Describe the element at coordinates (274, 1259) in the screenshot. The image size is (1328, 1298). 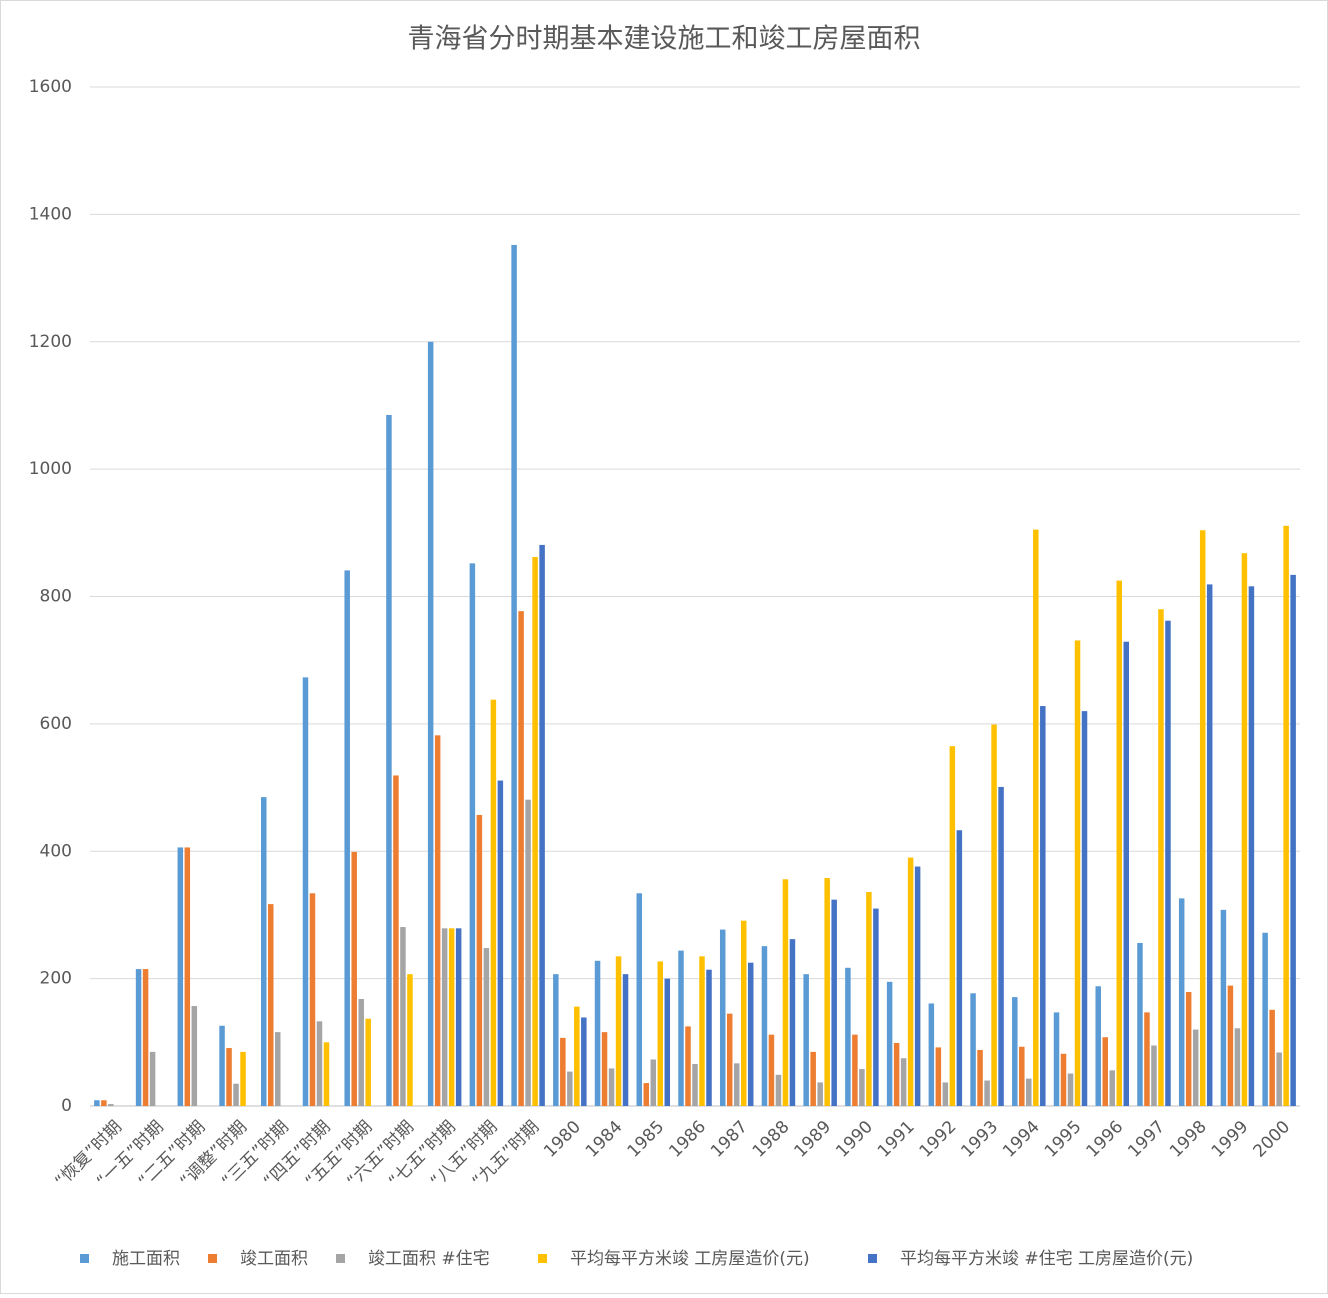
I see `legend-label: 竣工面积` at that location.